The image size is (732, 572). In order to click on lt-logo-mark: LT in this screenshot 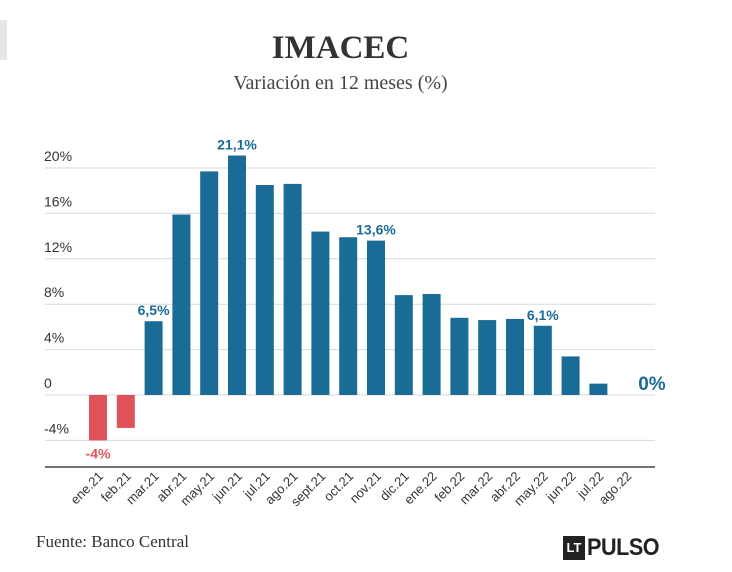, I will do `click(574, 548)`.